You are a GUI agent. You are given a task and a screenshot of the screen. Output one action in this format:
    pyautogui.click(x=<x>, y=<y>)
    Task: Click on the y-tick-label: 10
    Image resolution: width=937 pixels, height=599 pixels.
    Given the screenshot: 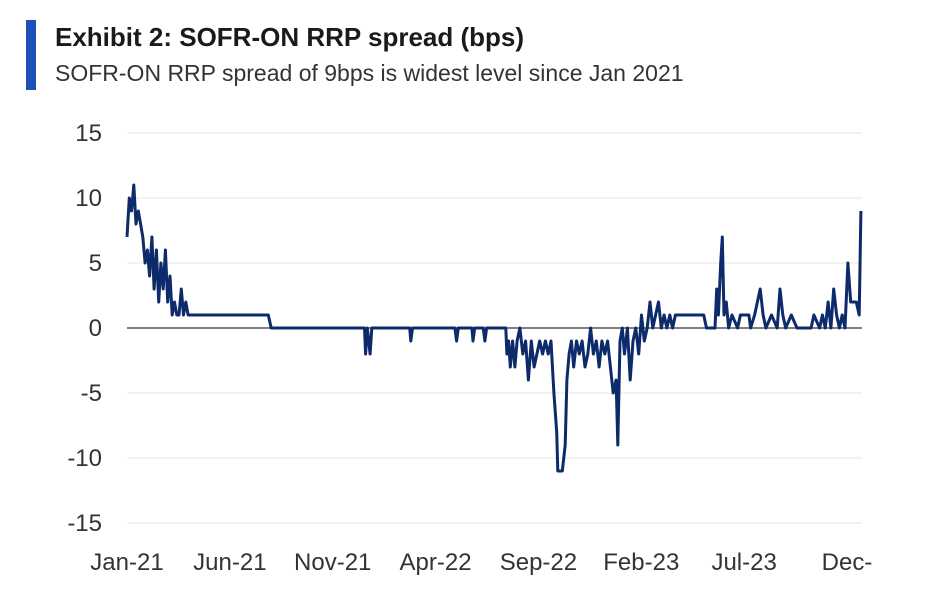 What is the action you would take?
    pyautogui.click(x=88, y=198)
    